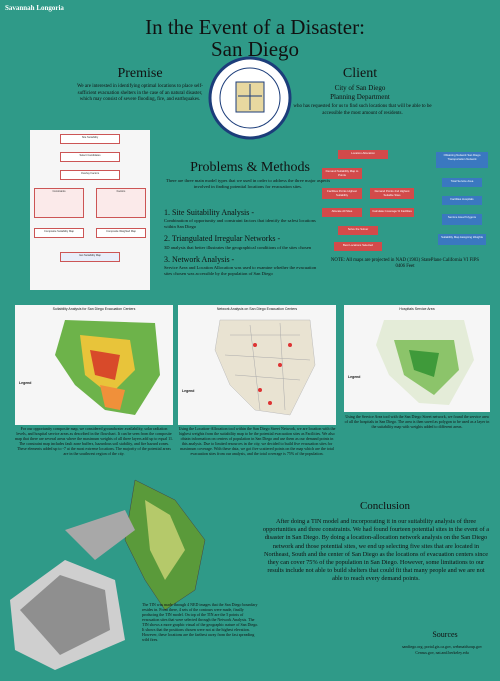 Image resolution: width=500 pixels, height=681 pixels. What do you see at coordinates (121, 233) in the screenshot?
I see `flow-box: Composite Weighted Map` at bounding box center [121, 233].